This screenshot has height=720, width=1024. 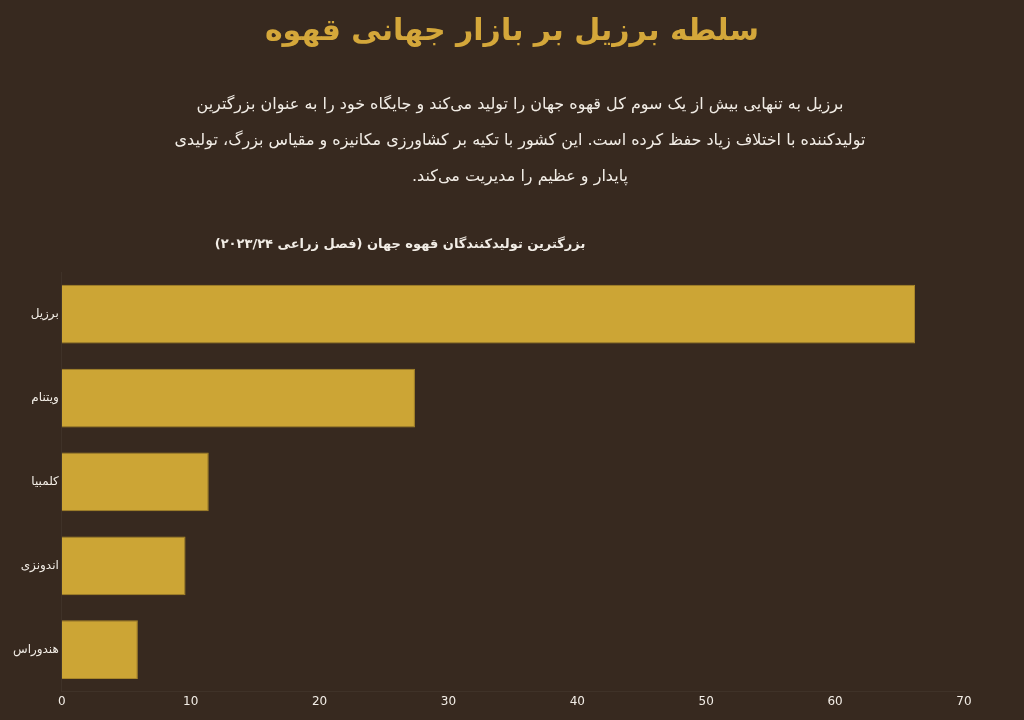 I want to click on y-tick-label: برزیل, so click(x=44, y=314).